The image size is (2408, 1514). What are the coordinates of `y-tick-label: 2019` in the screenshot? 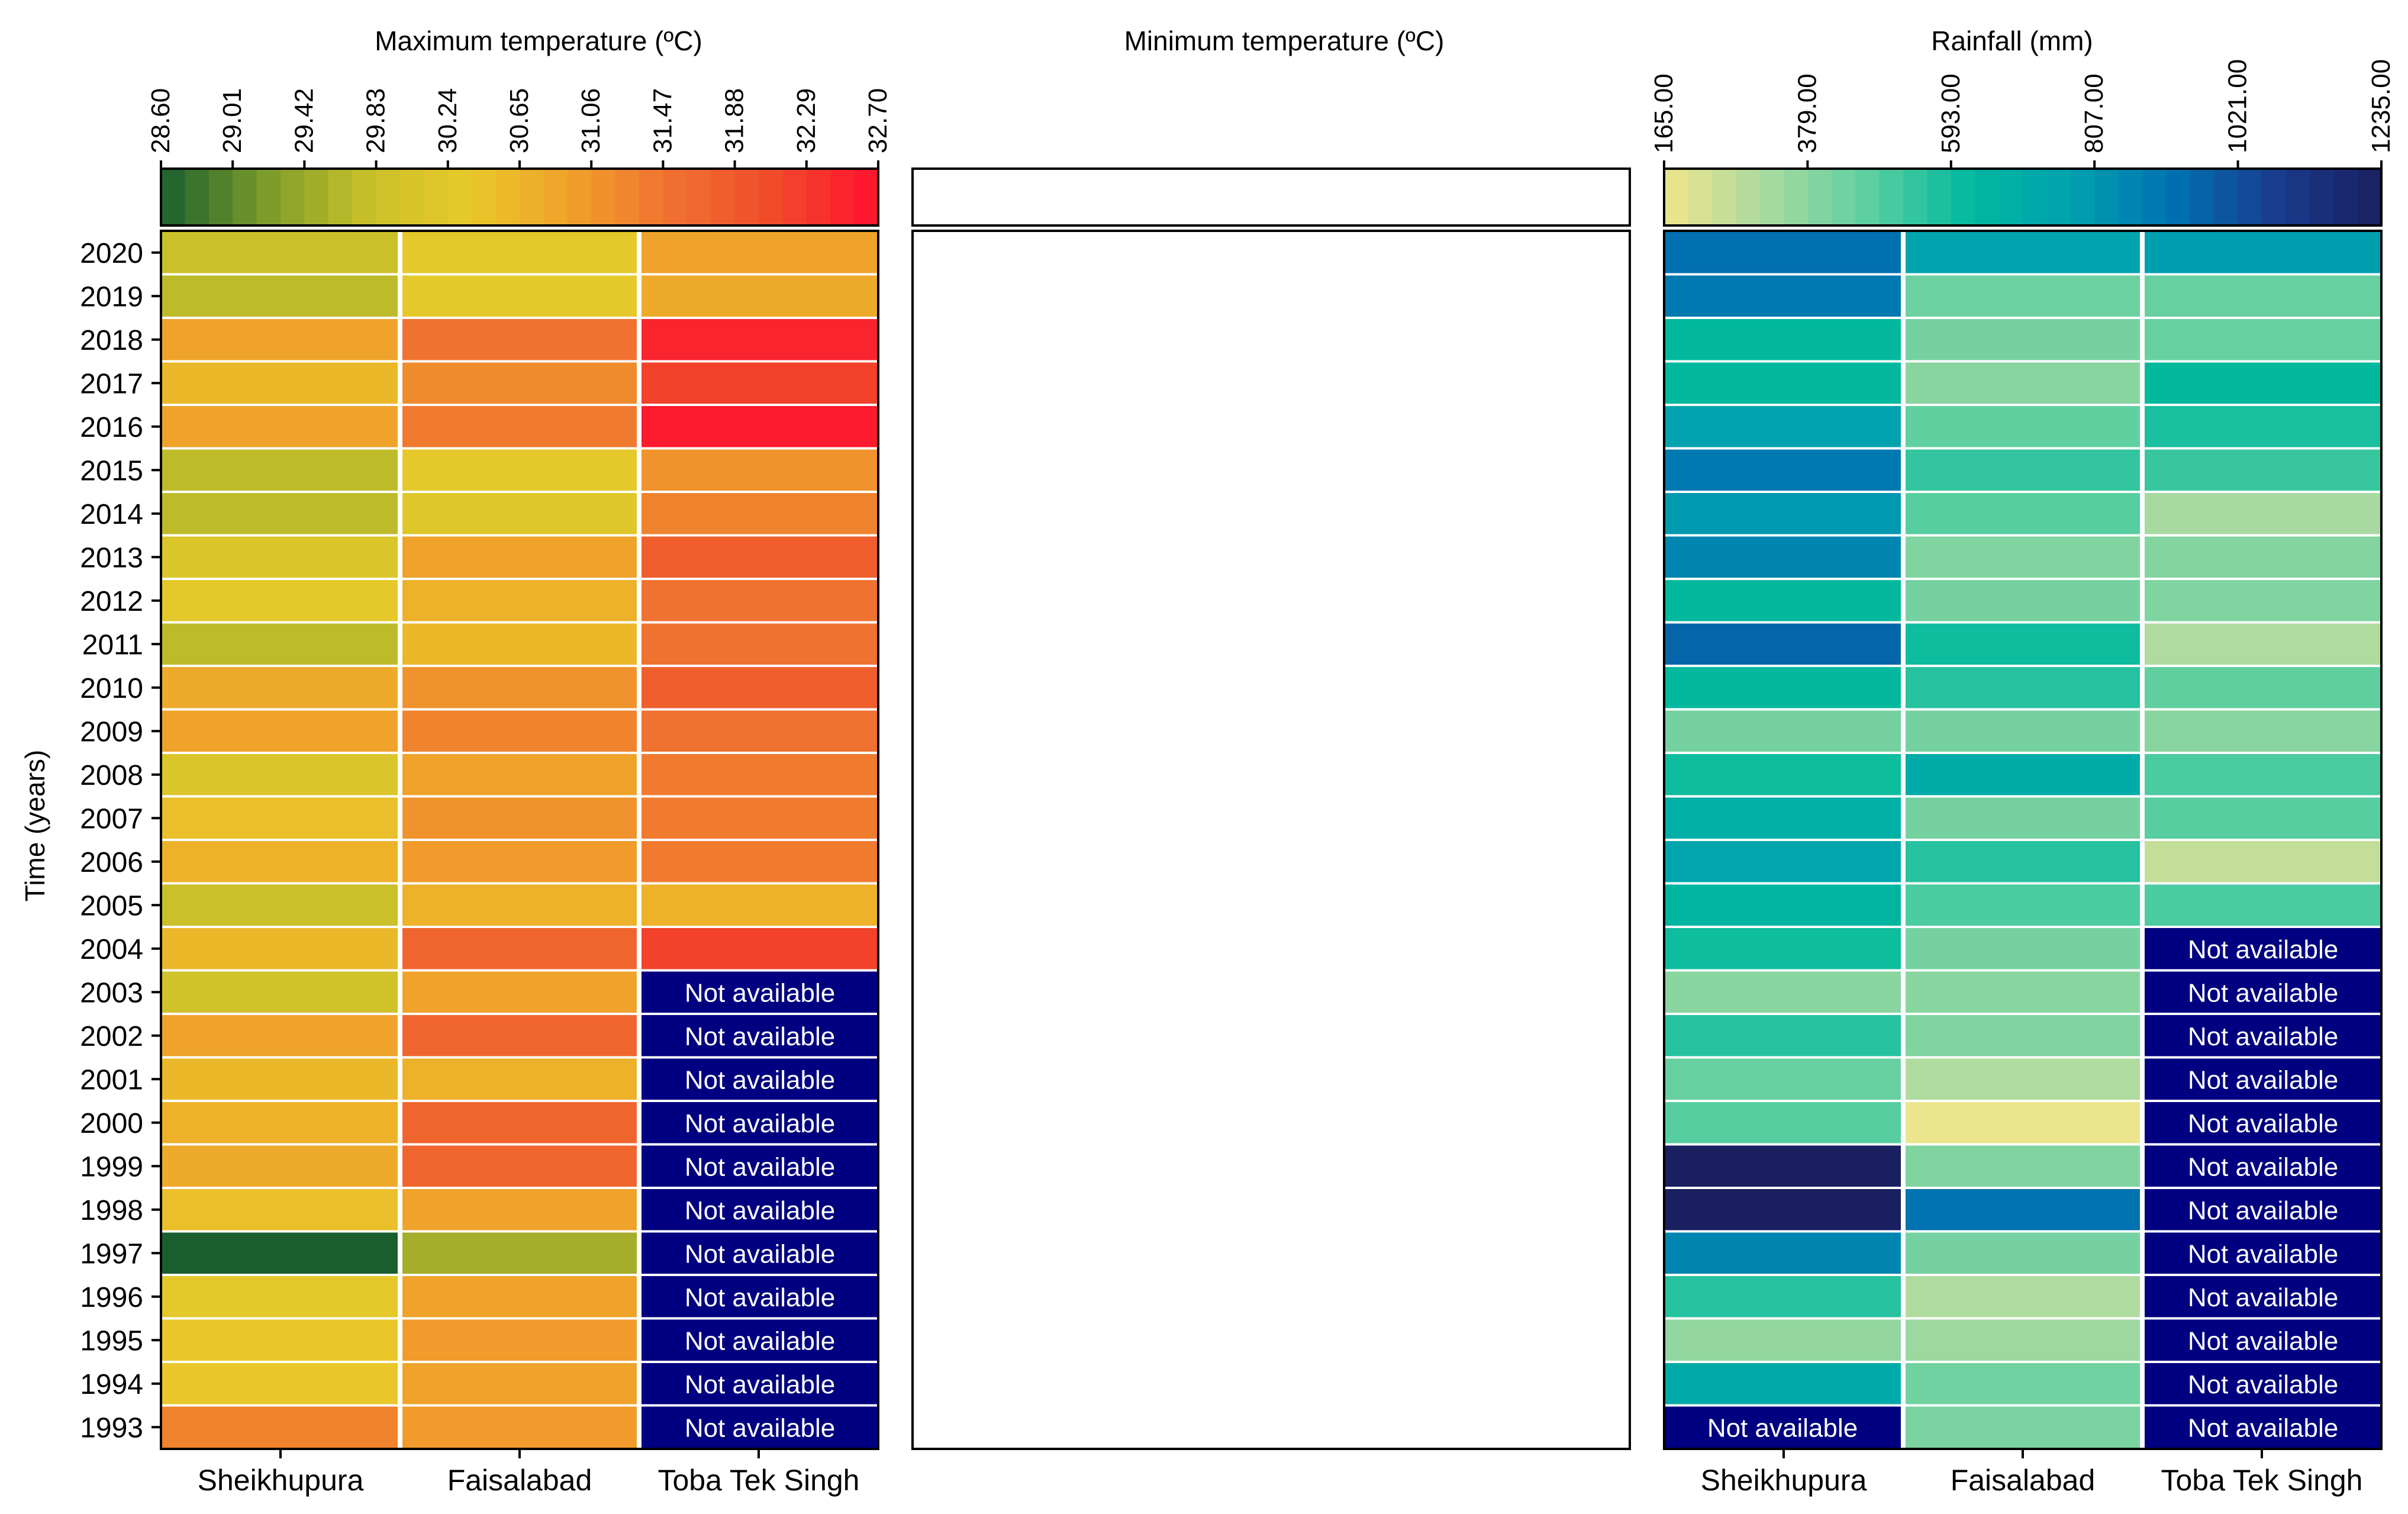 It's located at (111, 297).